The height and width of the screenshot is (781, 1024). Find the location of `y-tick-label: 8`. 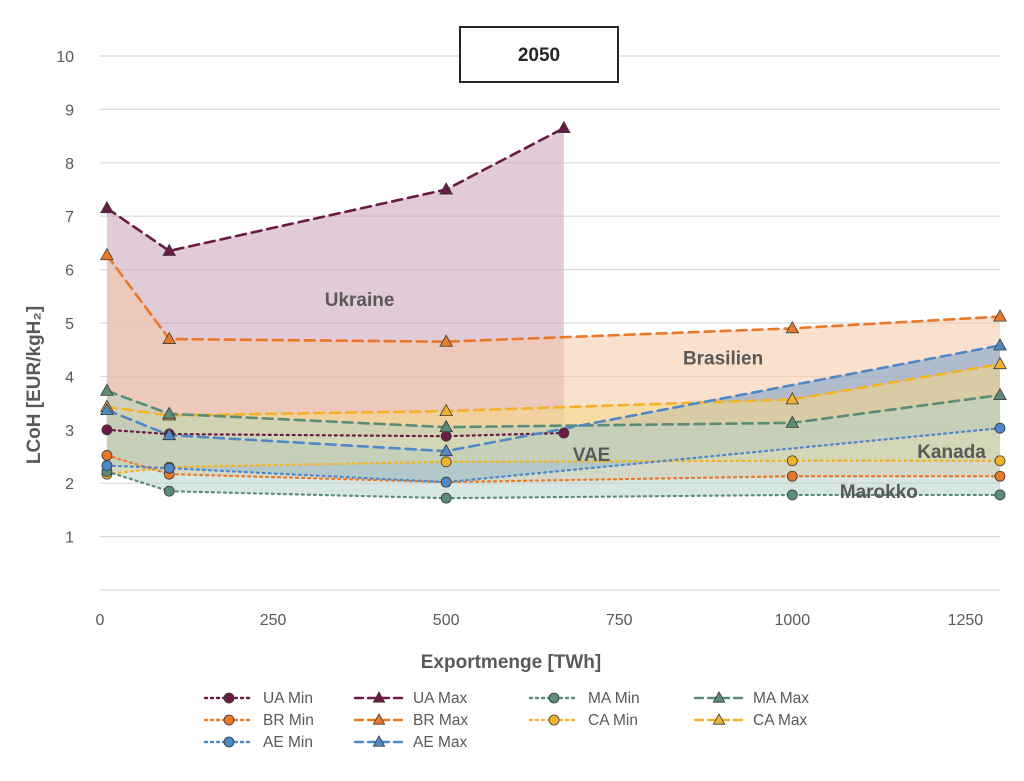

y-tick-label: 8 is located at coordinates (69, 164).